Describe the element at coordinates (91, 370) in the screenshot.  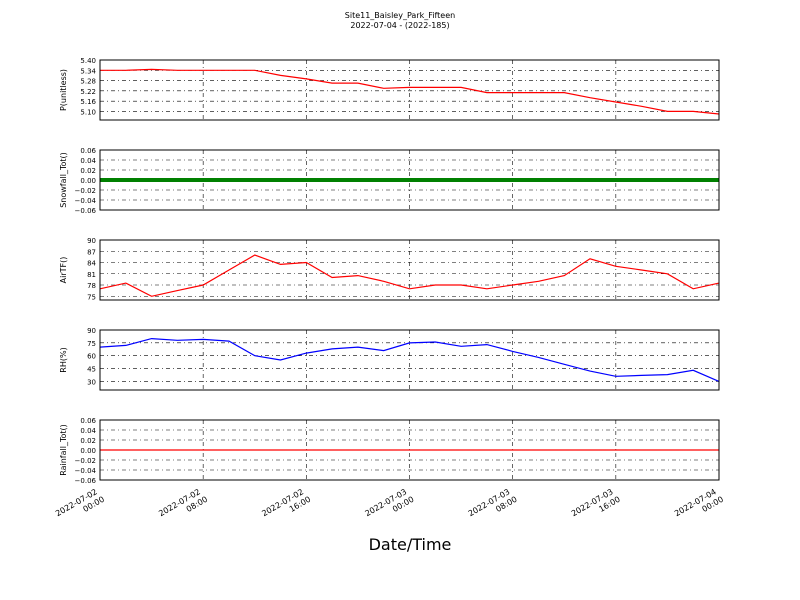
I see `y-tick-label: 45` at that location.